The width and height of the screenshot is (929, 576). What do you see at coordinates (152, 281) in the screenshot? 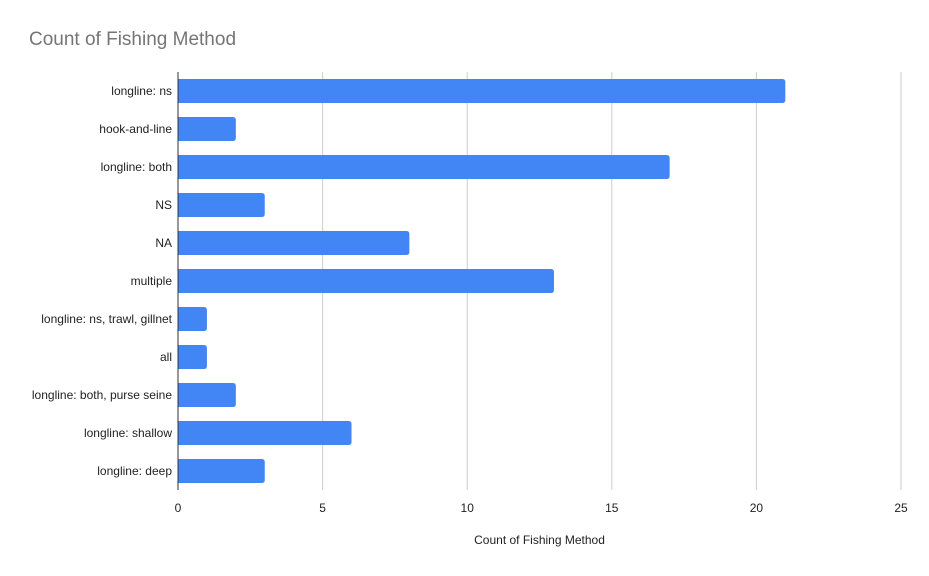
I see `y-category-label: multiple` at bounding box center [152, 281].